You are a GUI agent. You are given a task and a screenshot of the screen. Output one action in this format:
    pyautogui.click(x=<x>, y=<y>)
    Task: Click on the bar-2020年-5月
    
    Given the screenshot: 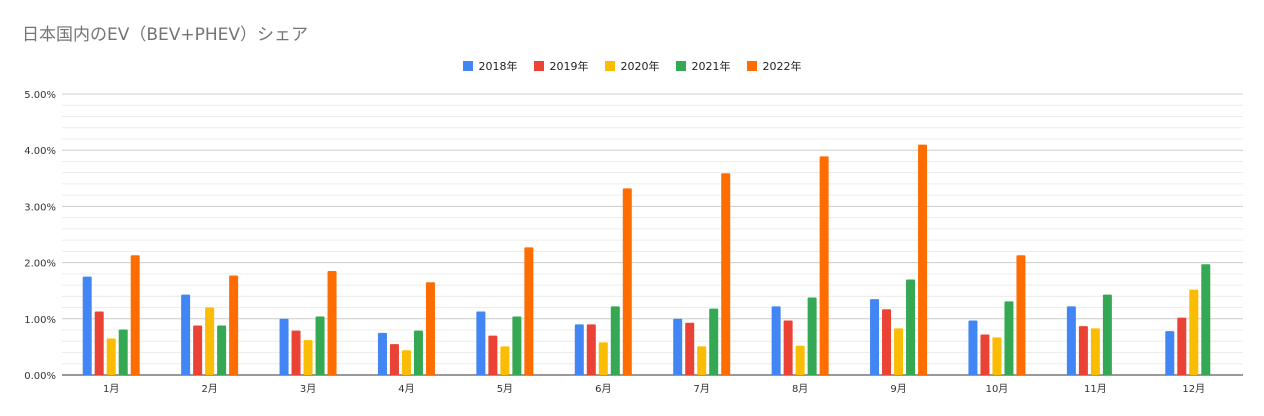 What is the action you would take?
    pyautogui.click(x=505, y=360)
    